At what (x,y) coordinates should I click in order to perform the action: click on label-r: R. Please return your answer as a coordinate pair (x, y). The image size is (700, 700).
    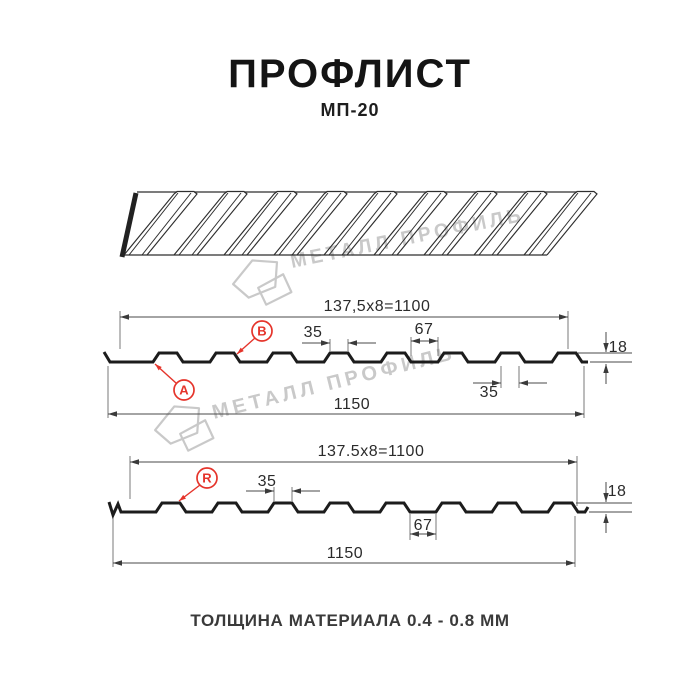
    Looking at the image, I should click on (207, 478).